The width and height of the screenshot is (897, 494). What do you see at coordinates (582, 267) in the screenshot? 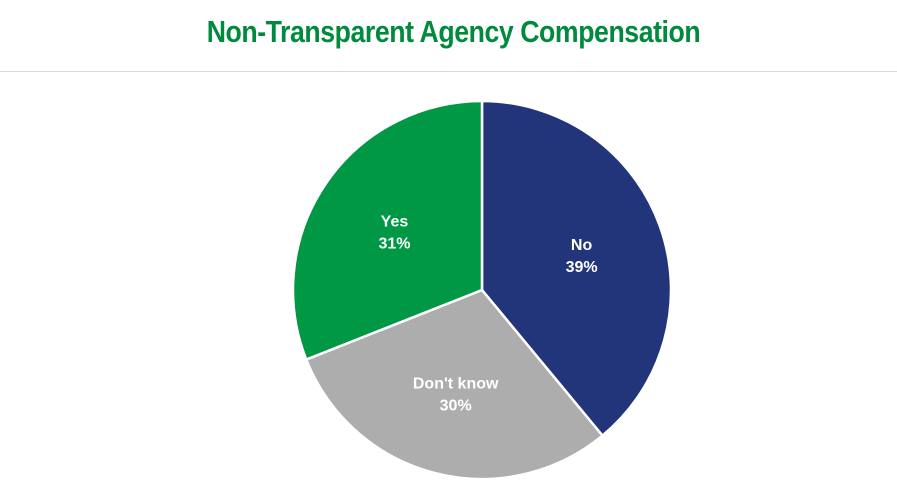
I see `slice-value-no: 39%` at bounding box center [582, 267].